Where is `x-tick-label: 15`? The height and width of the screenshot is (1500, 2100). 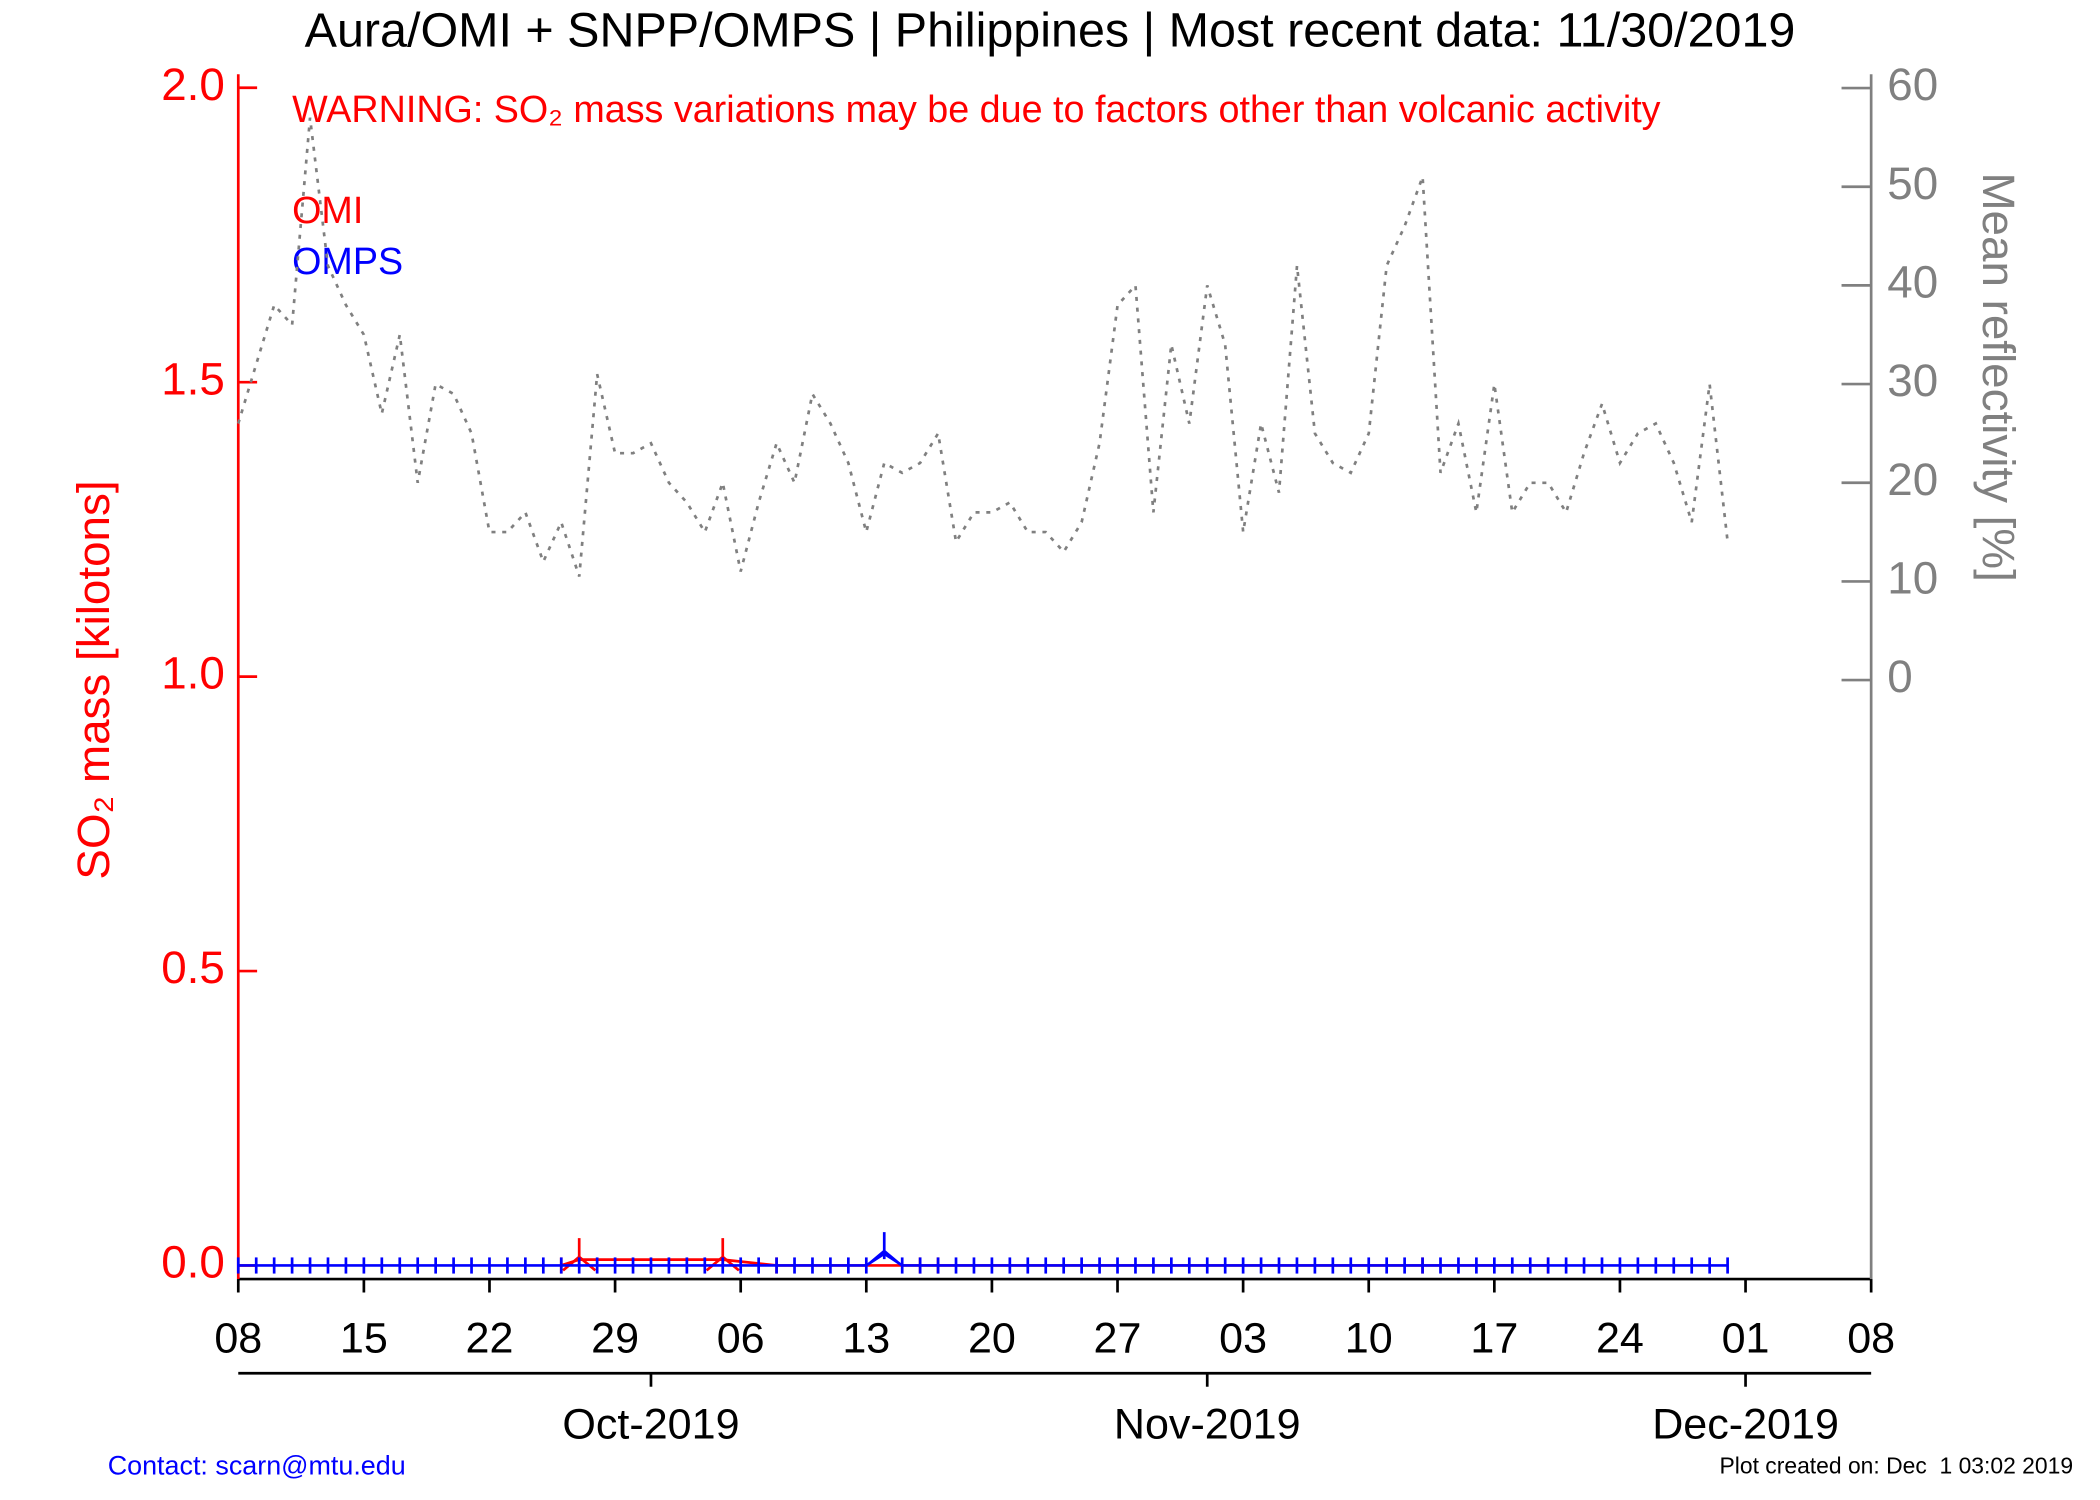 x-tick-label: 15 is located at coordinates (364, 1338).